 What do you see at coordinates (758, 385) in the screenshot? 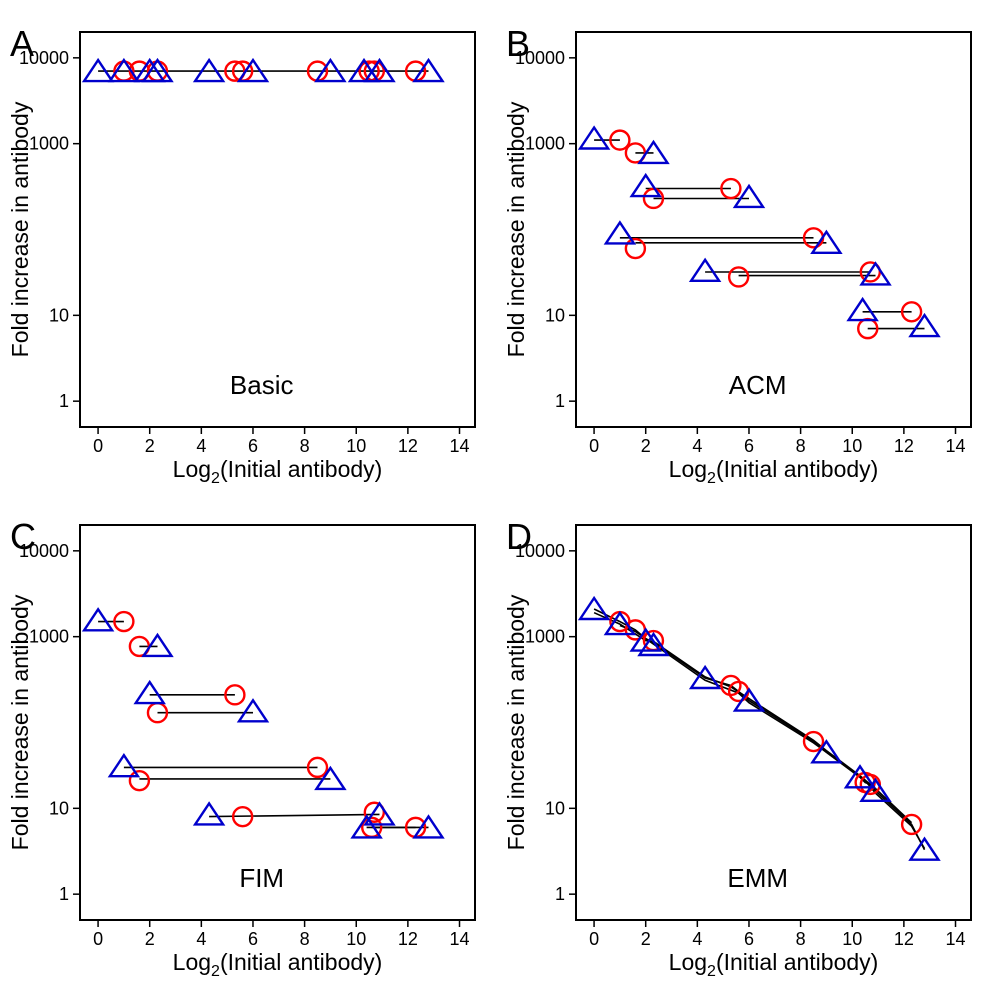
I see `model-label: ACM` at bounding box center [758, 385].